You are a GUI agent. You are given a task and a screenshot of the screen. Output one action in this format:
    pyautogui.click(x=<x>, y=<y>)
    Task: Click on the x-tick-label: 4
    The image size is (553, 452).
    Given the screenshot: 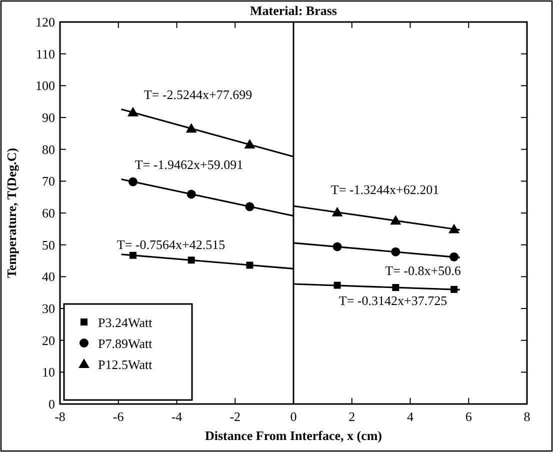 What is the action you would take?
    pyautogui.click(x=410, y=416)
    